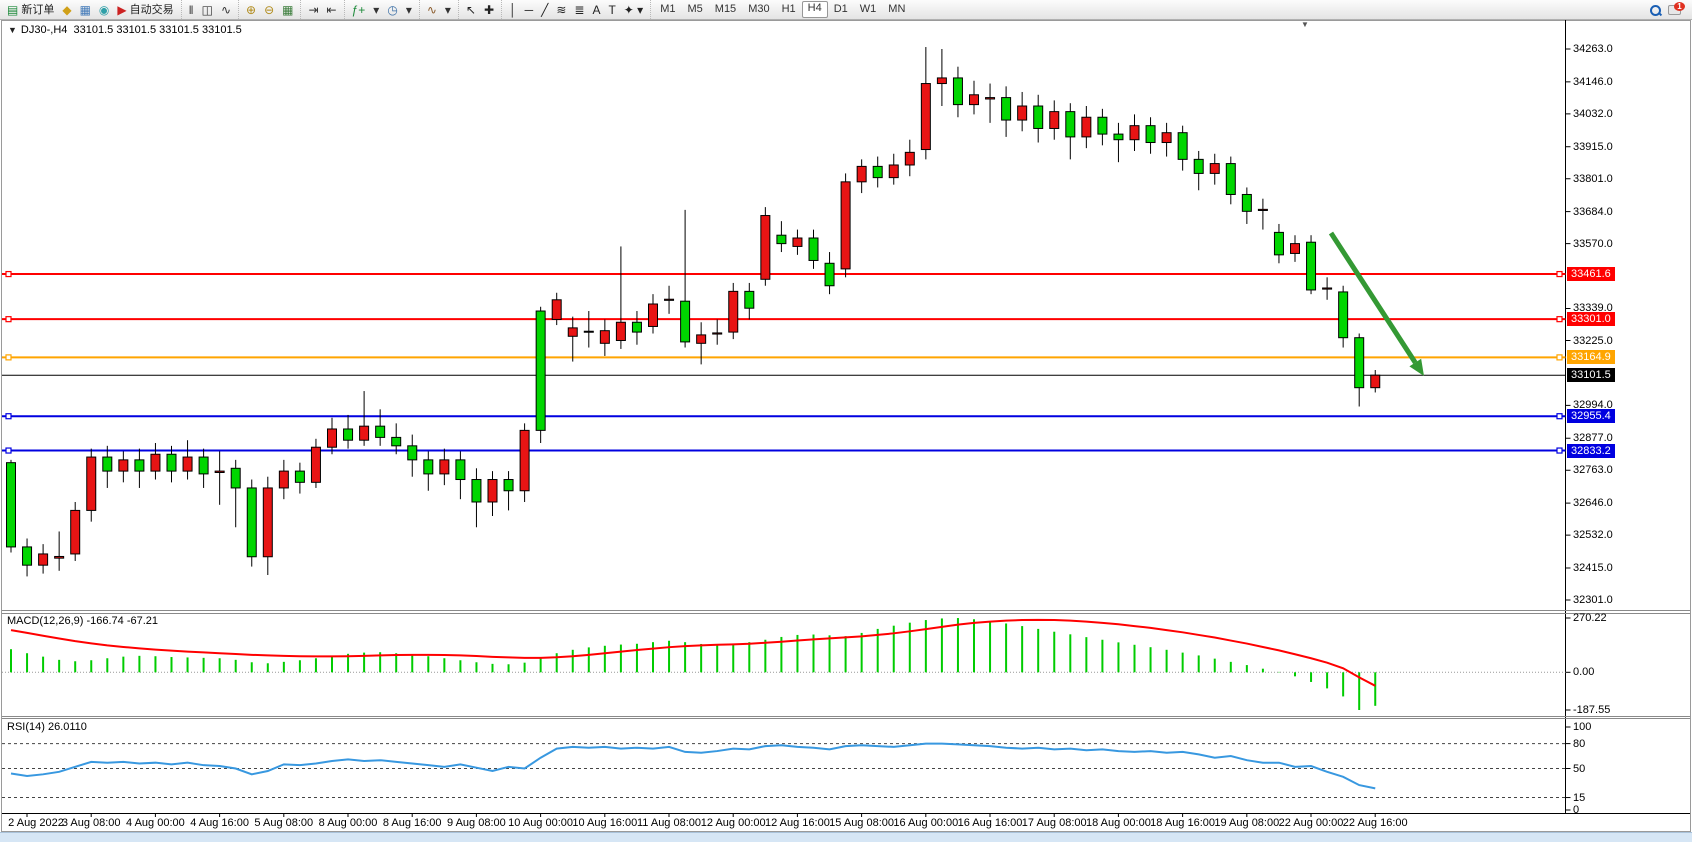  I want to click on bar-chart-icon: ‖, so click(191, 9).